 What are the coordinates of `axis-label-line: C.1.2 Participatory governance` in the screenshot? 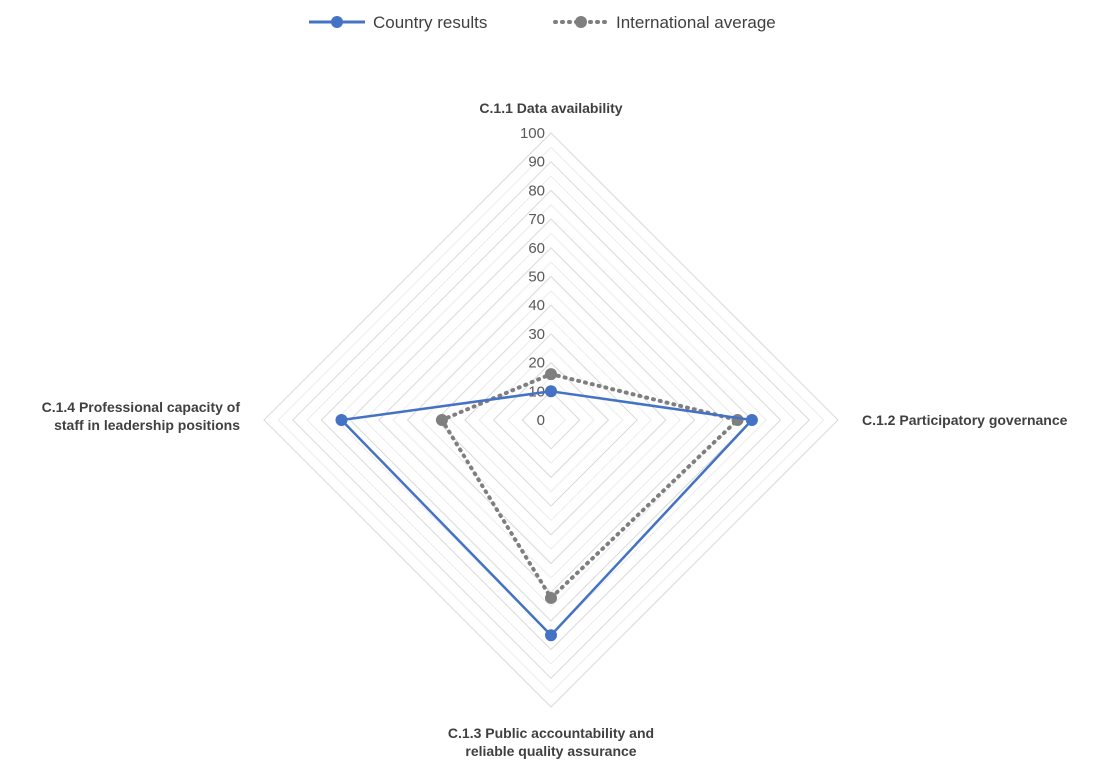 It's located at (965, 420).